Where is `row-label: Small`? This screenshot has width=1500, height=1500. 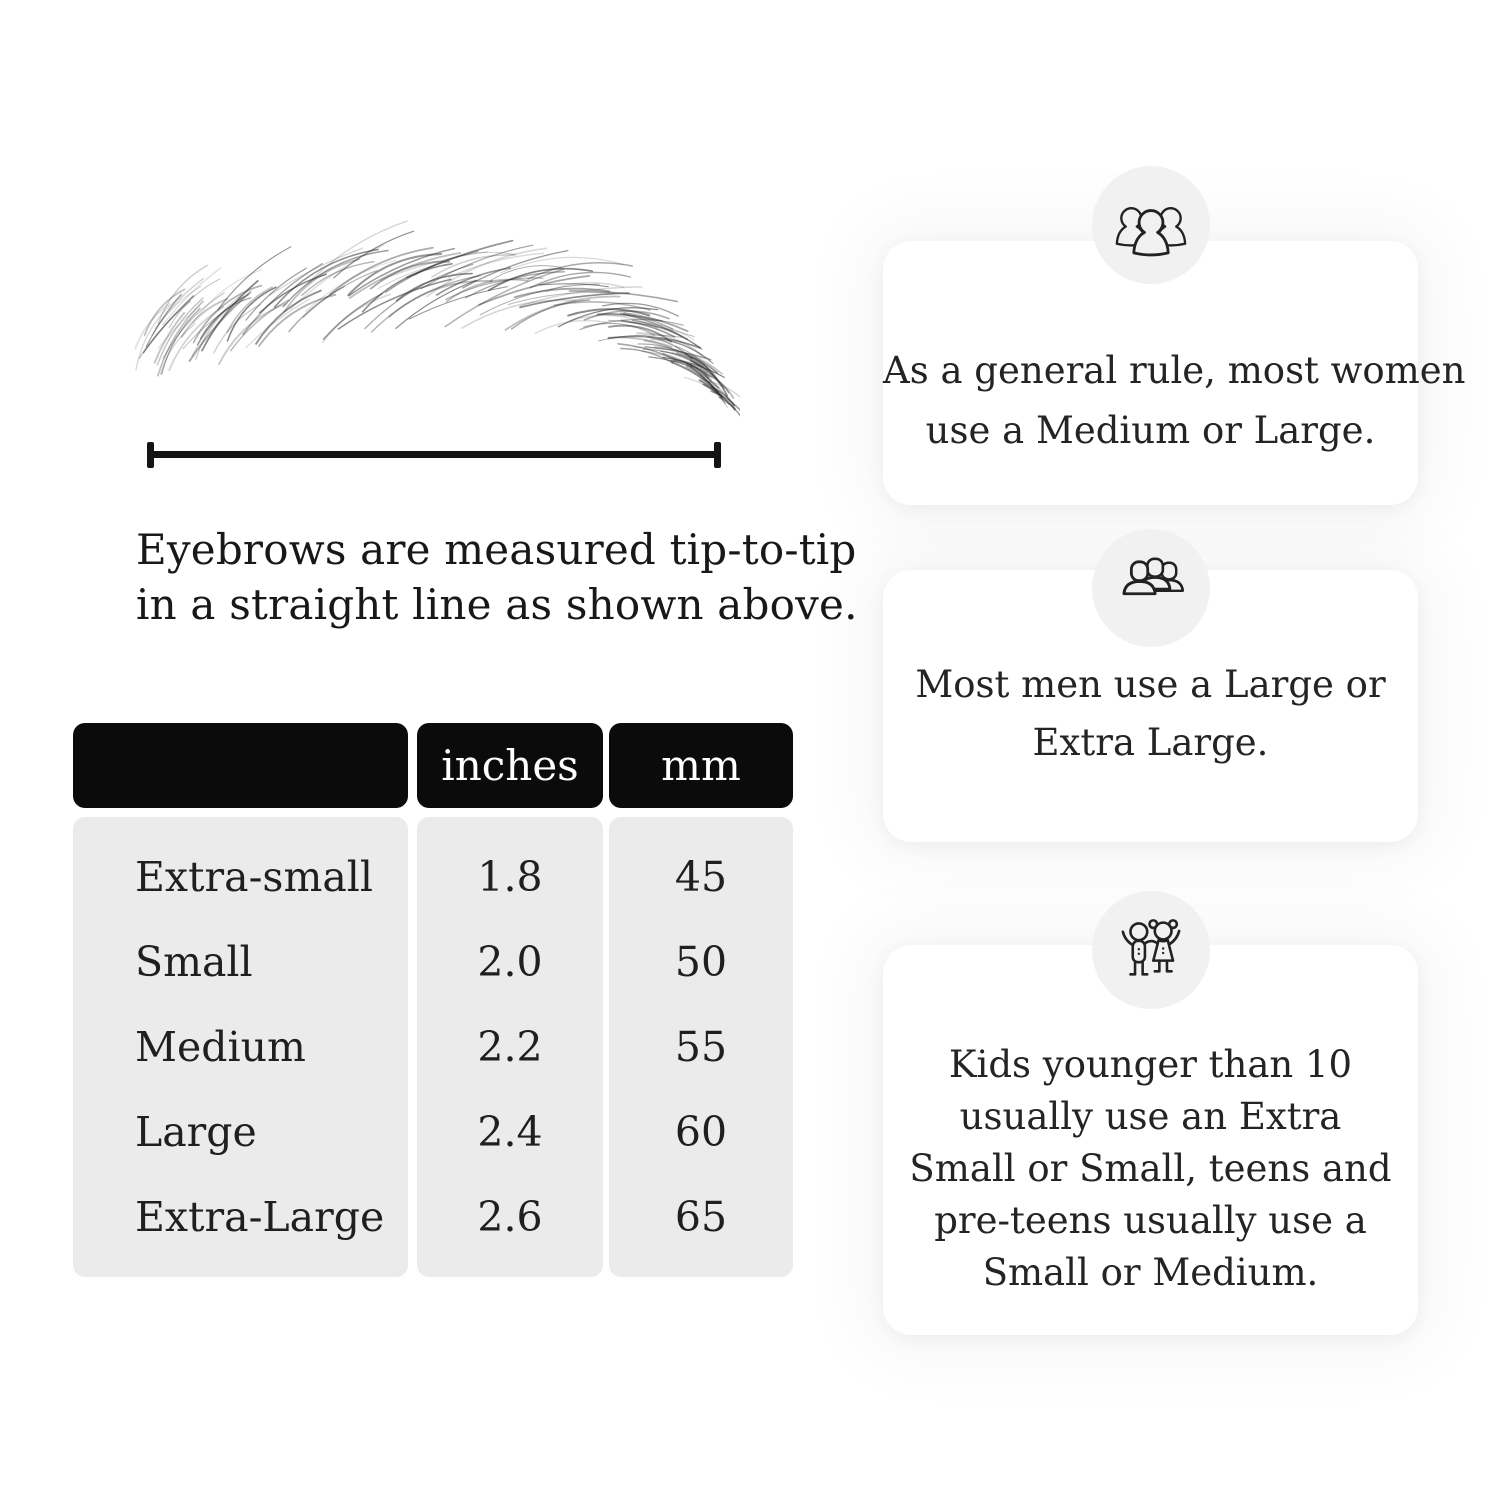
row-label: Small is located at coordinates (194, 961).